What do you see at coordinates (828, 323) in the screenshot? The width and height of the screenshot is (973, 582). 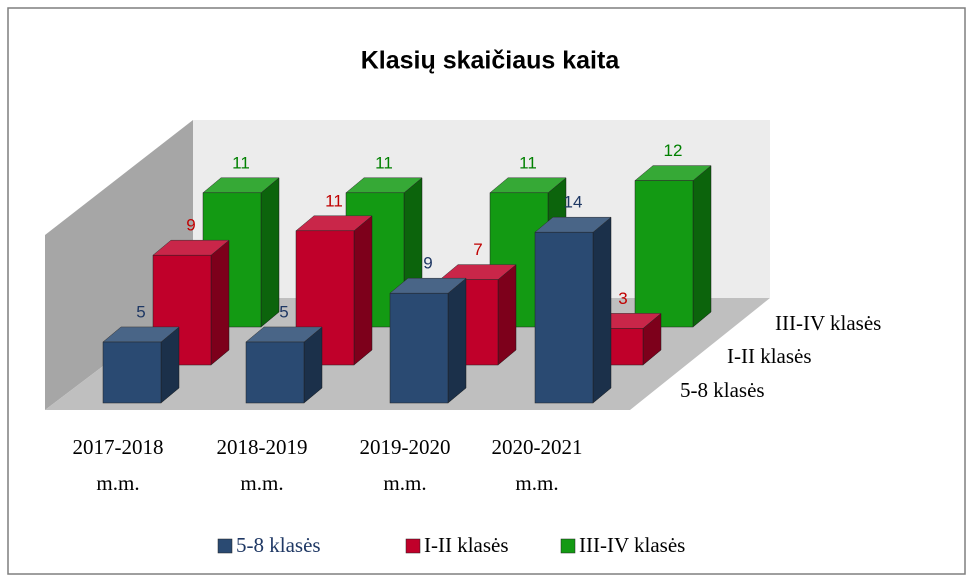 I see `depth-label: III-IV klasės` at bounding box center [828, 323].